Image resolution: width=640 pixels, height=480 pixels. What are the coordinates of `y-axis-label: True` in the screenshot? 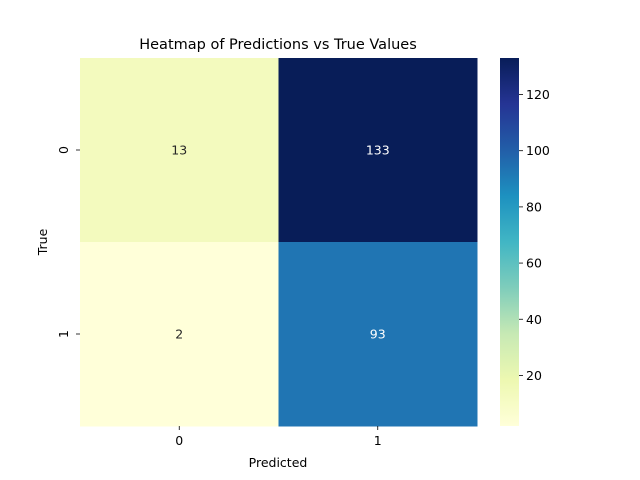 It's located at (42, 242).